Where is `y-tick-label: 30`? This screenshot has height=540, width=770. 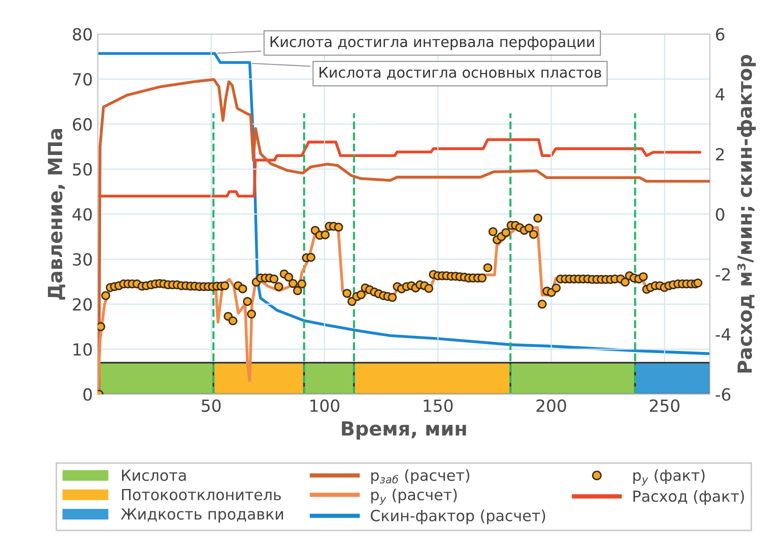 y-tick-label: 30 is located at coordinates (82, 259).